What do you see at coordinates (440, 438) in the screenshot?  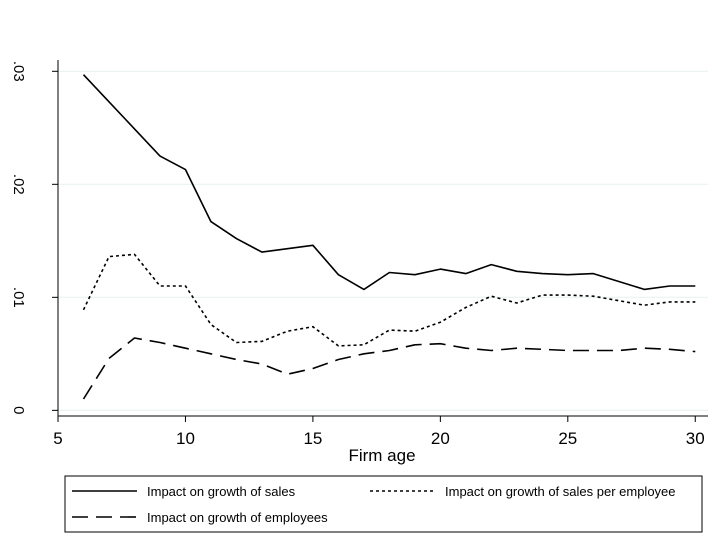 I see `x-tick-label-3: 20` at bounding box center [440, 438].